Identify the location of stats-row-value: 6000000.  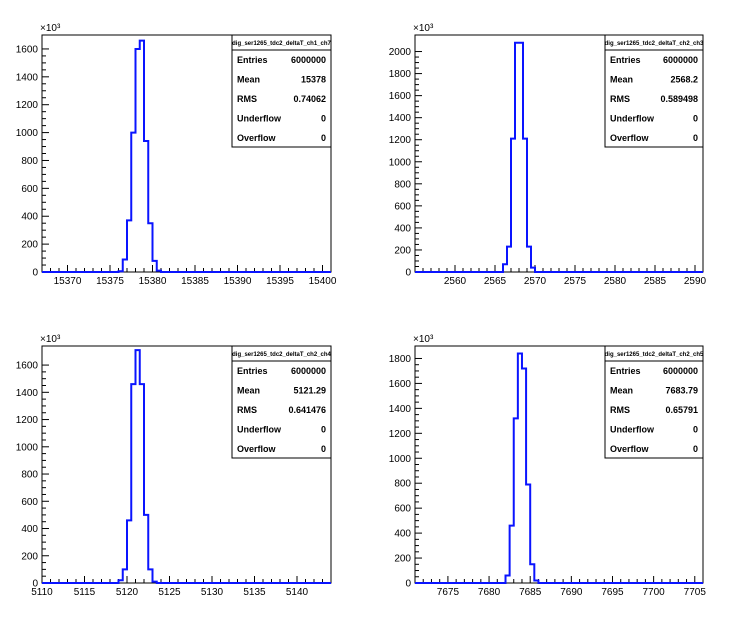
(680, 60).